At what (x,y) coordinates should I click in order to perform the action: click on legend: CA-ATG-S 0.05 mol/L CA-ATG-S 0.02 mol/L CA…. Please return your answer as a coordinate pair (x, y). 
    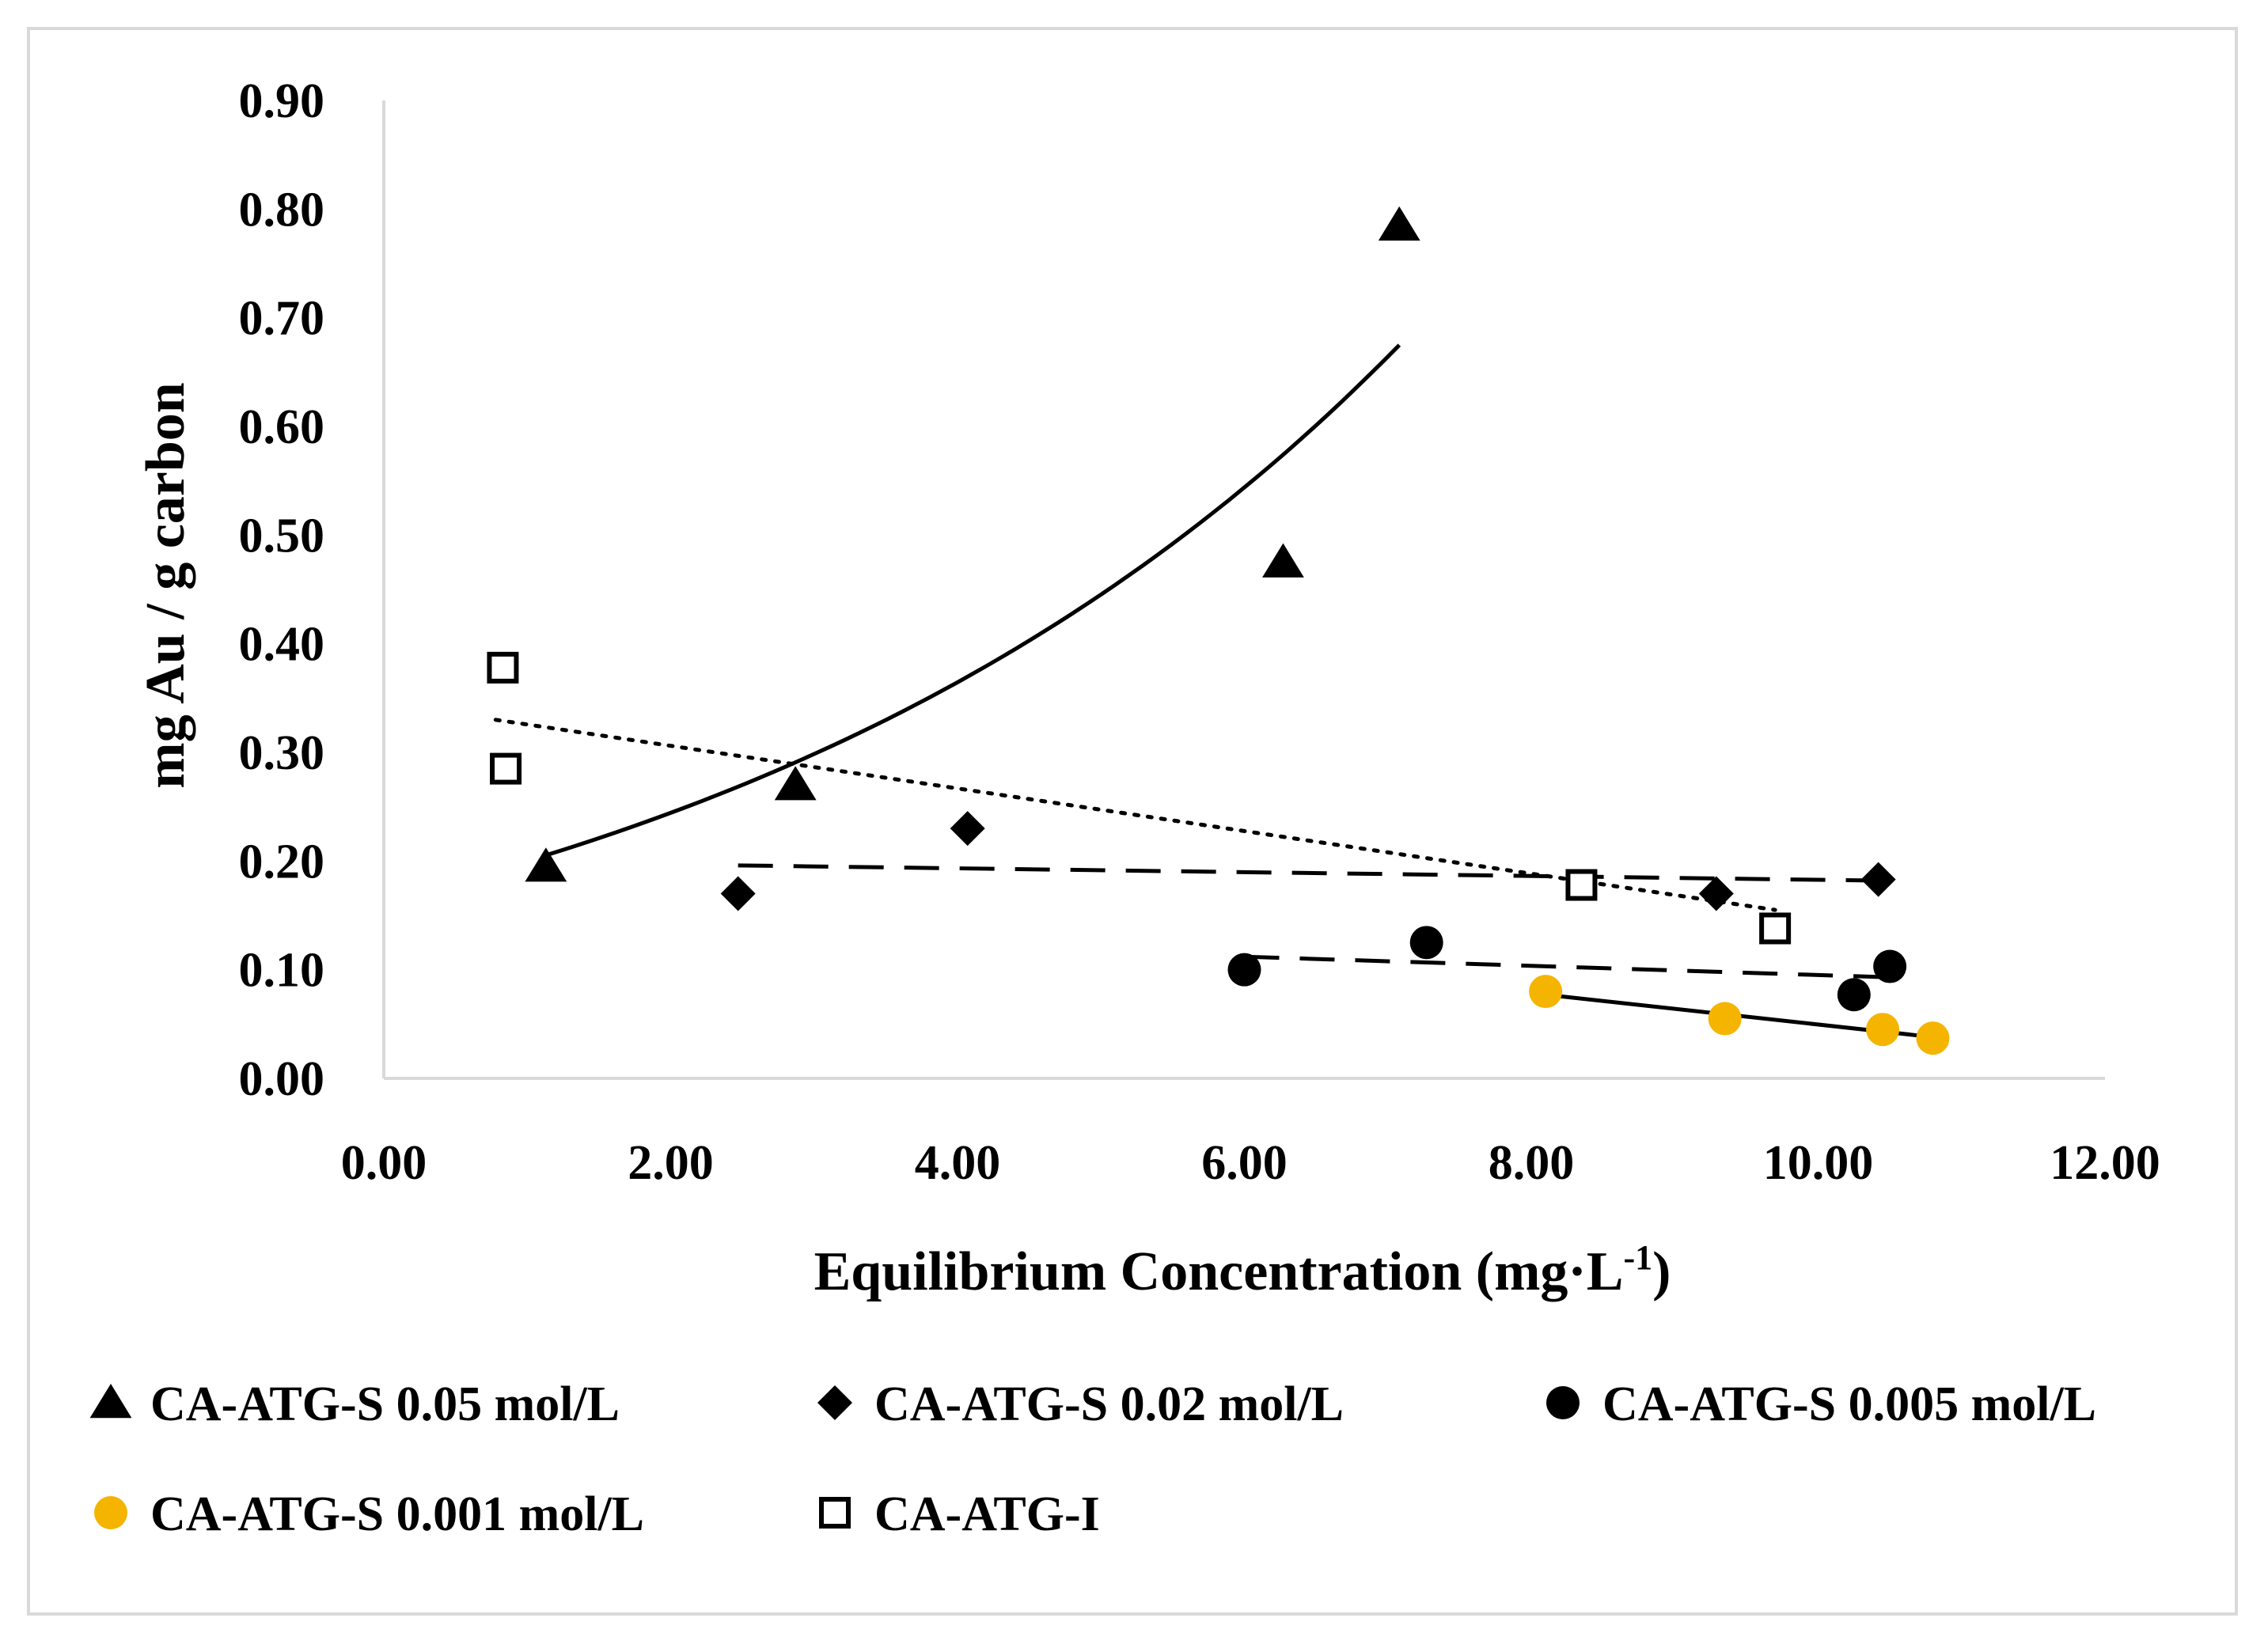
    Looking at the image, I should click on (1092, 1459).